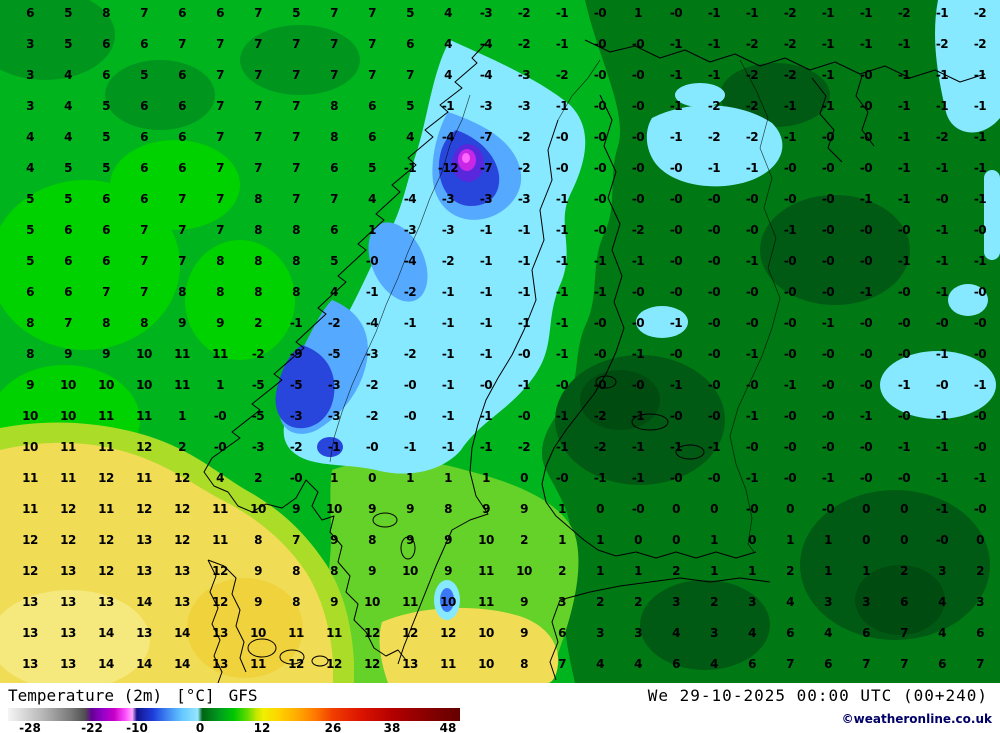 Image resolution: width=1000 pixels, height=733 pixels. What do you see at coordinates (660, 629) in the screenshot?
I see `coastline-estonia` at bounding box center [660, 629].